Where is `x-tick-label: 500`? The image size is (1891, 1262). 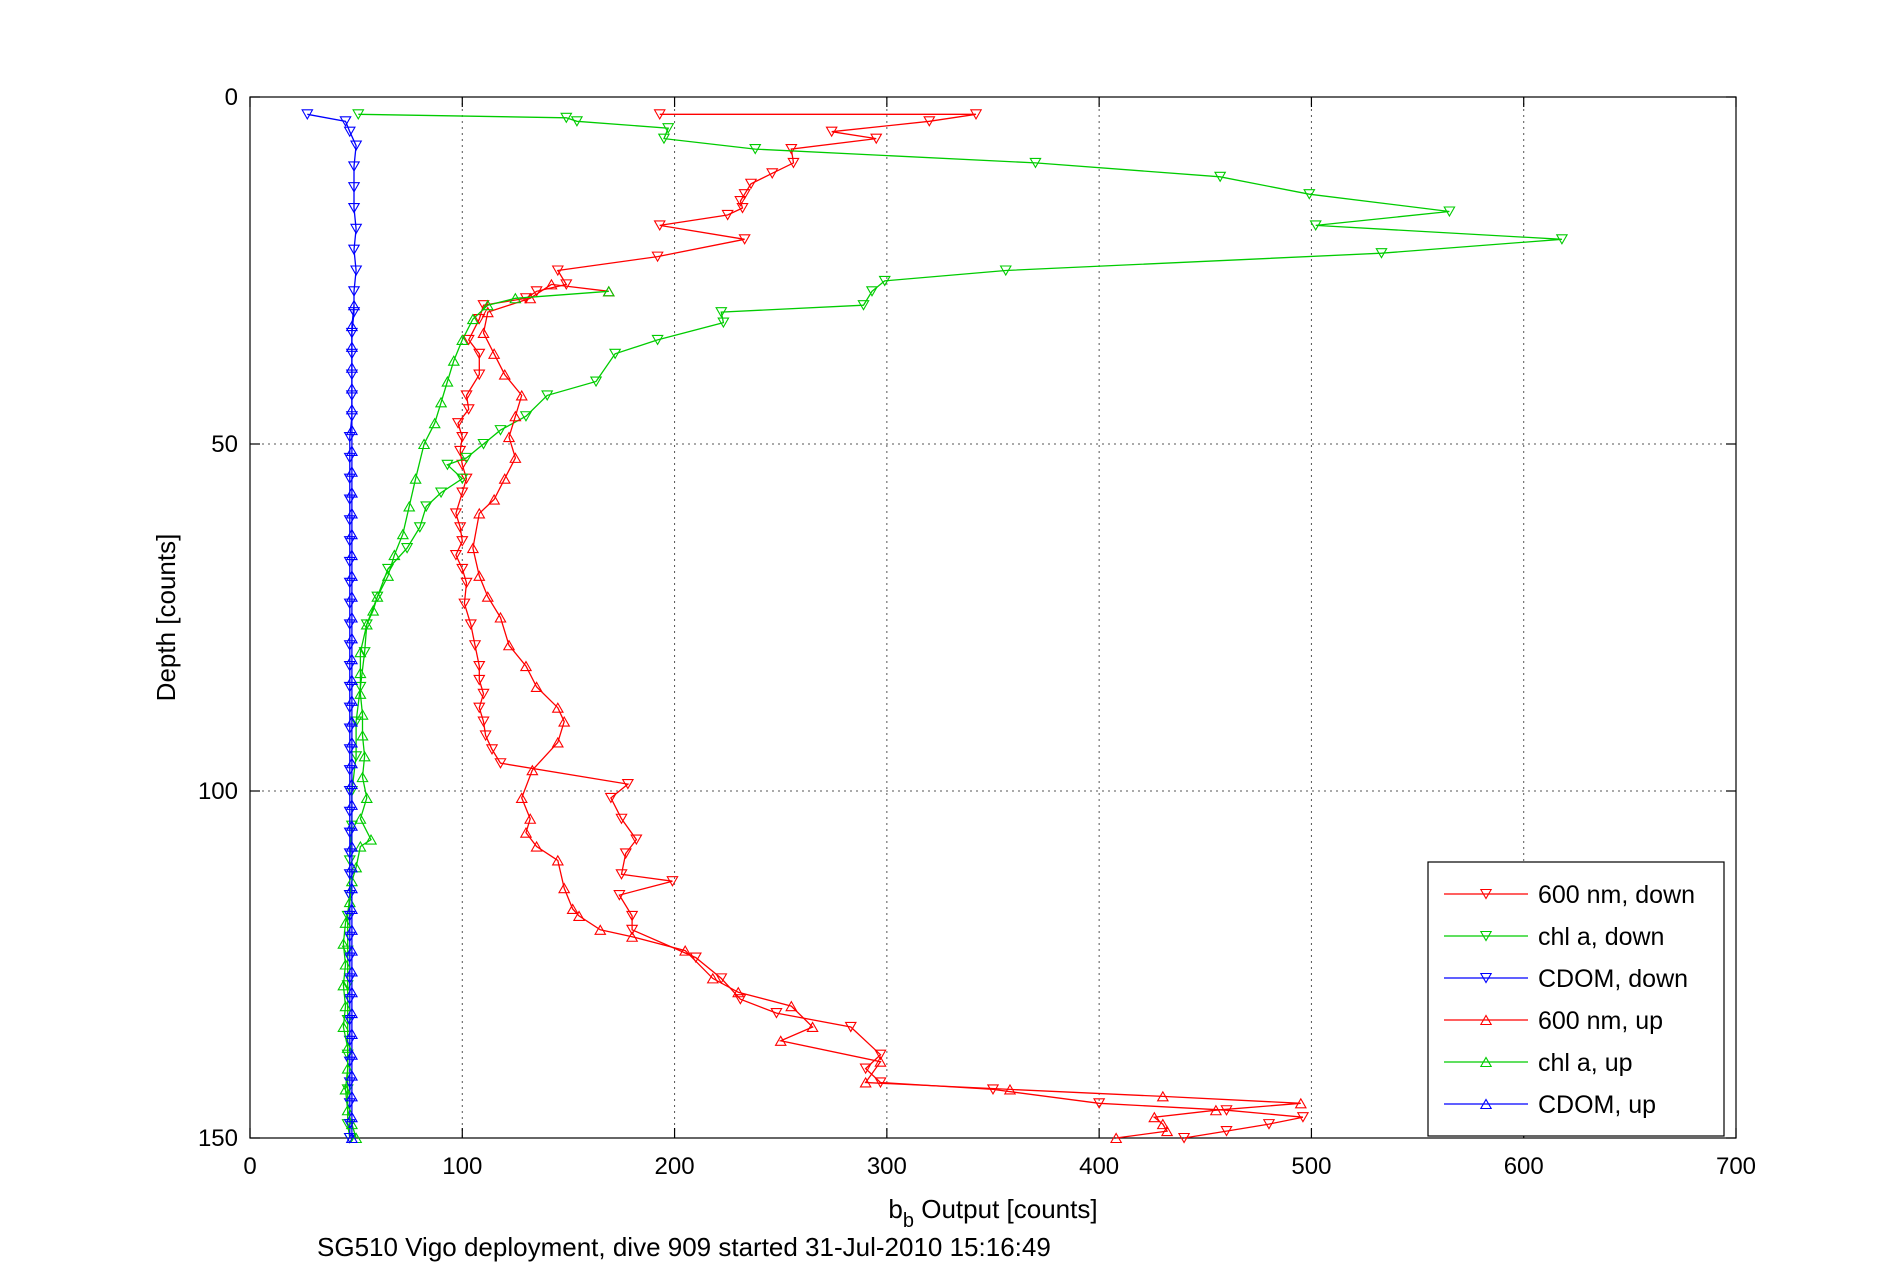 x-tick-label: 500 is located at coordinates (1311, 1166).